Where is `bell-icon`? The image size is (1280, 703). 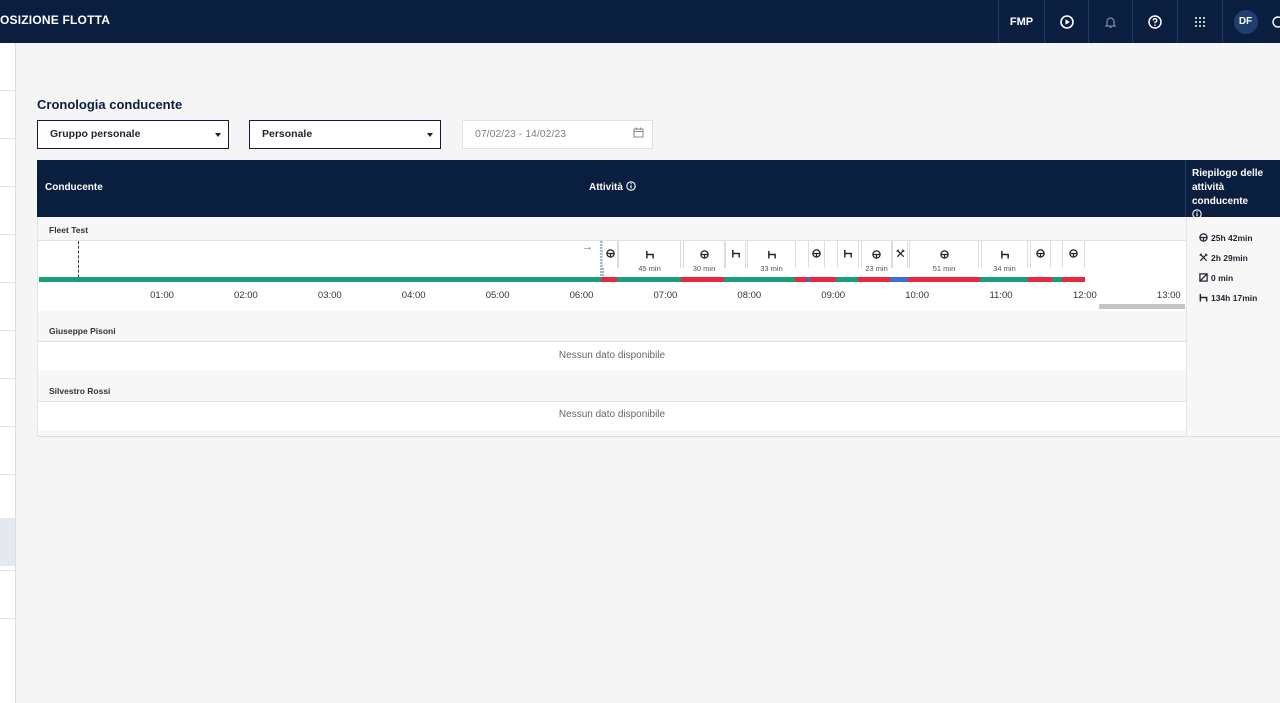
bell-icon is located at coordinates (1110, 21).